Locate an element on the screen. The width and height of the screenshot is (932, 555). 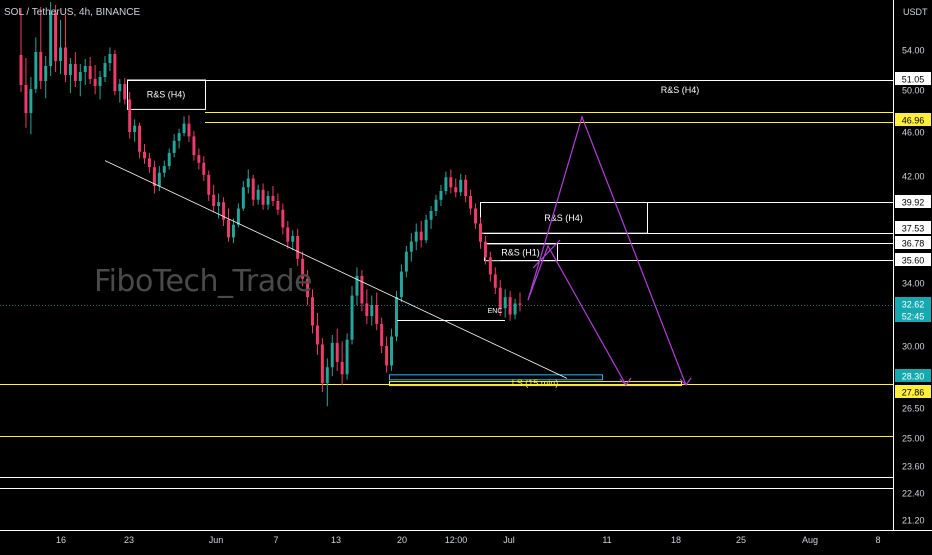
currency-unit: USDT is located at coordinates (915, 12).